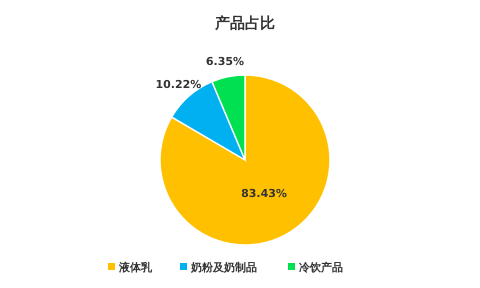  I want to click on legend-label: 奶粉及奶制品, so click(223, 267).